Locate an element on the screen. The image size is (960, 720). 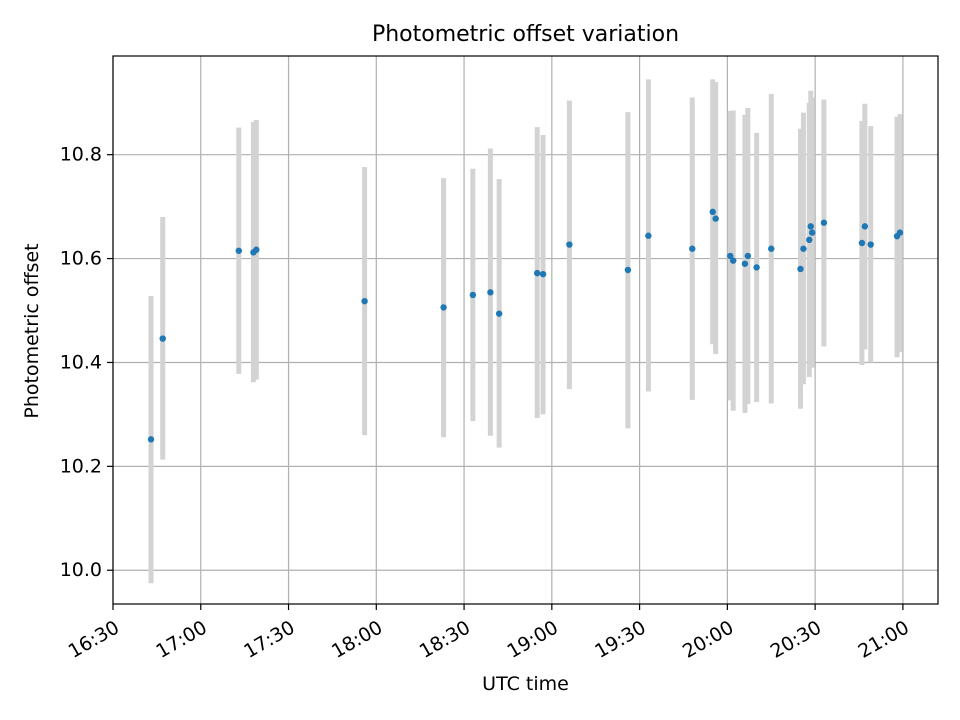
y-tick-layer: 10.0 10.2 10.4 10.6 10.8 is located at coordinates (86, 362).